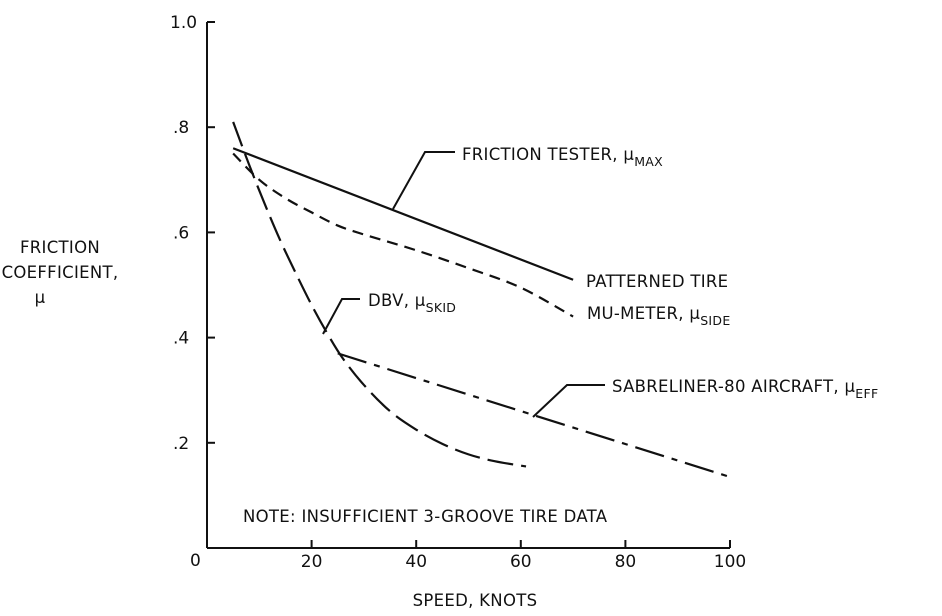  What do you see at coordinates (181, 128) in the screenshot?
I see `y-tick-label: .8` at bounding box center [181, 128].